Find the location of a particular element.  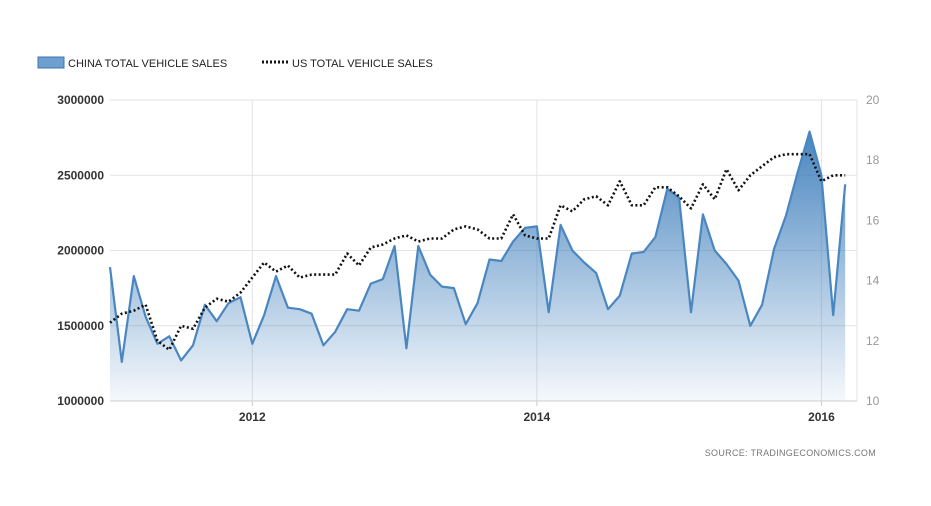

legend-label-china: CHINA TOTAL VEHICLE SALES is located at coordinates (147, 64).